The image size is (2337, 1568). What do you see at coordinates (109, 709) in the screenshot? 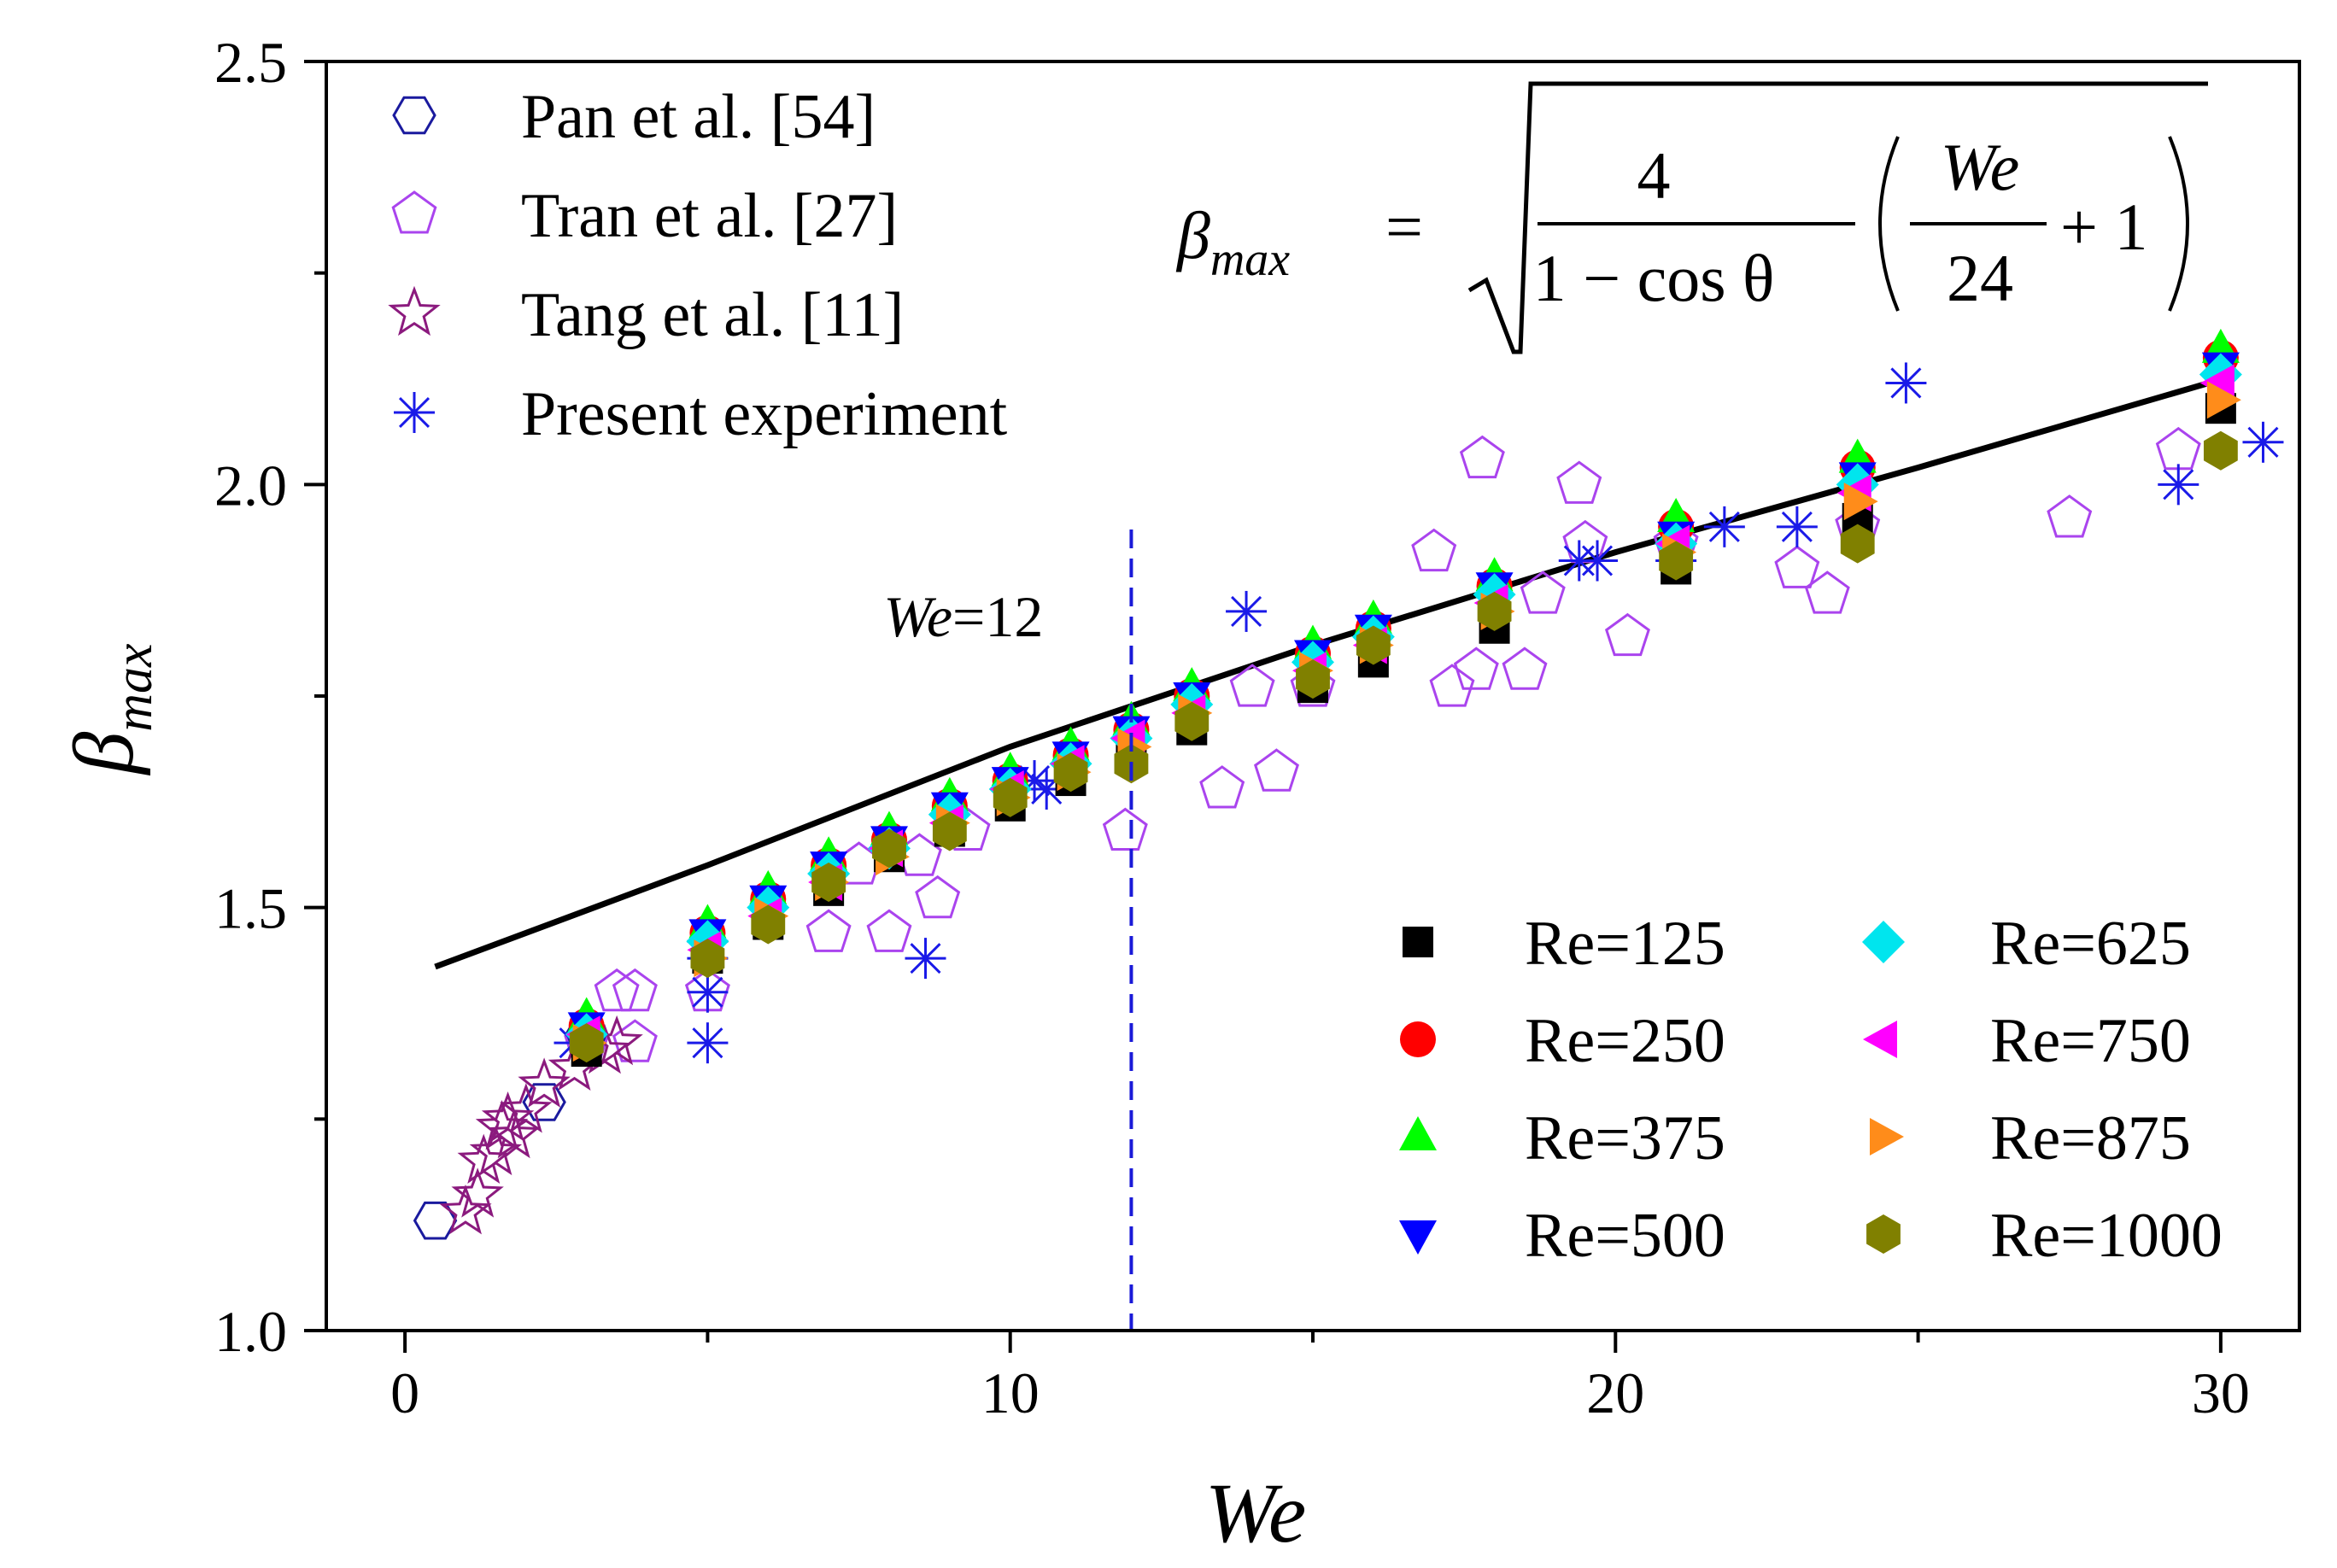
I see `y-axis-title: βmax` at bounding box center [109, 709].